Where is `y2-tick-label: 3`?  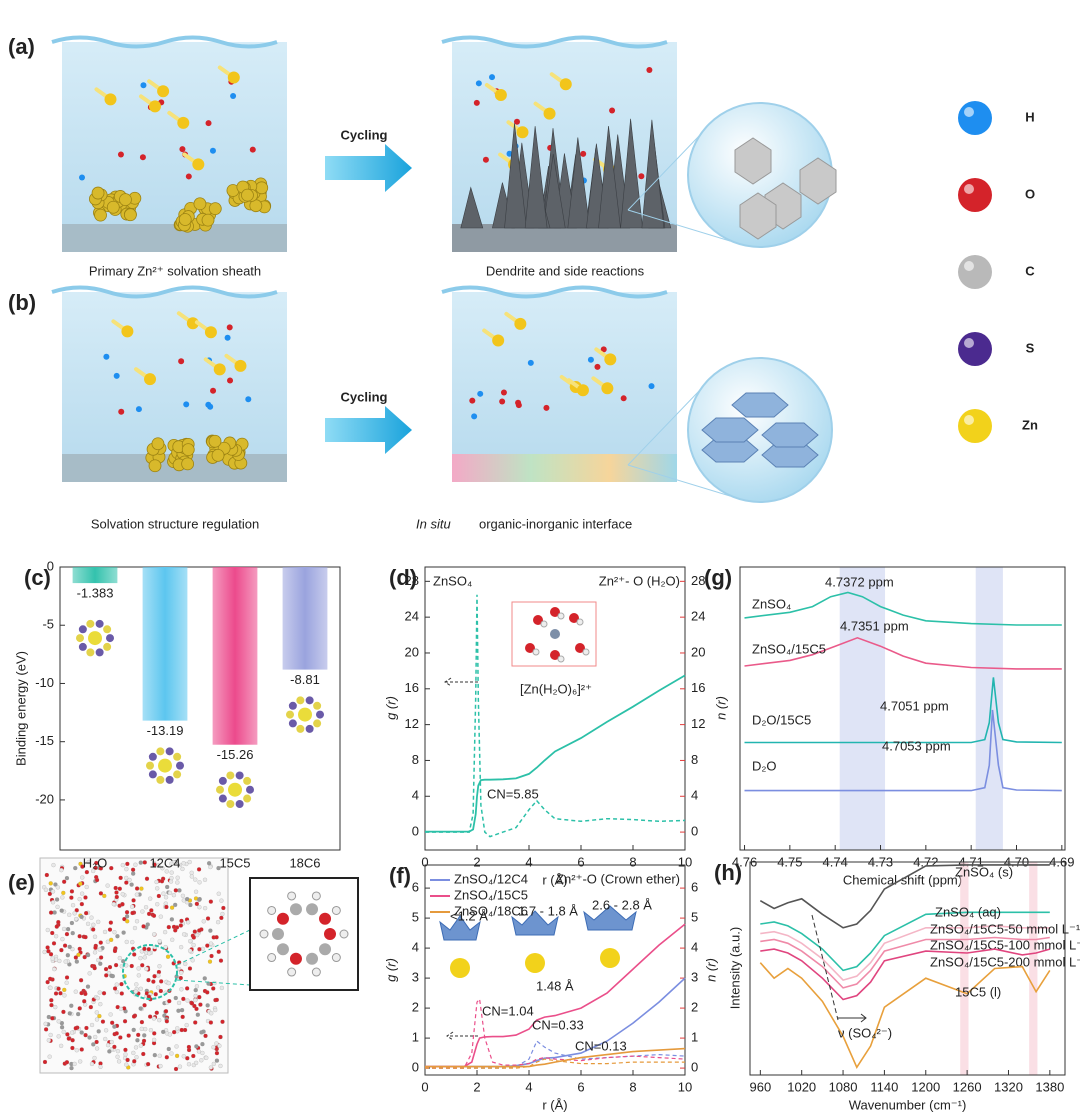 y2-tick-label: 3 is located at coordinates (694, 977).